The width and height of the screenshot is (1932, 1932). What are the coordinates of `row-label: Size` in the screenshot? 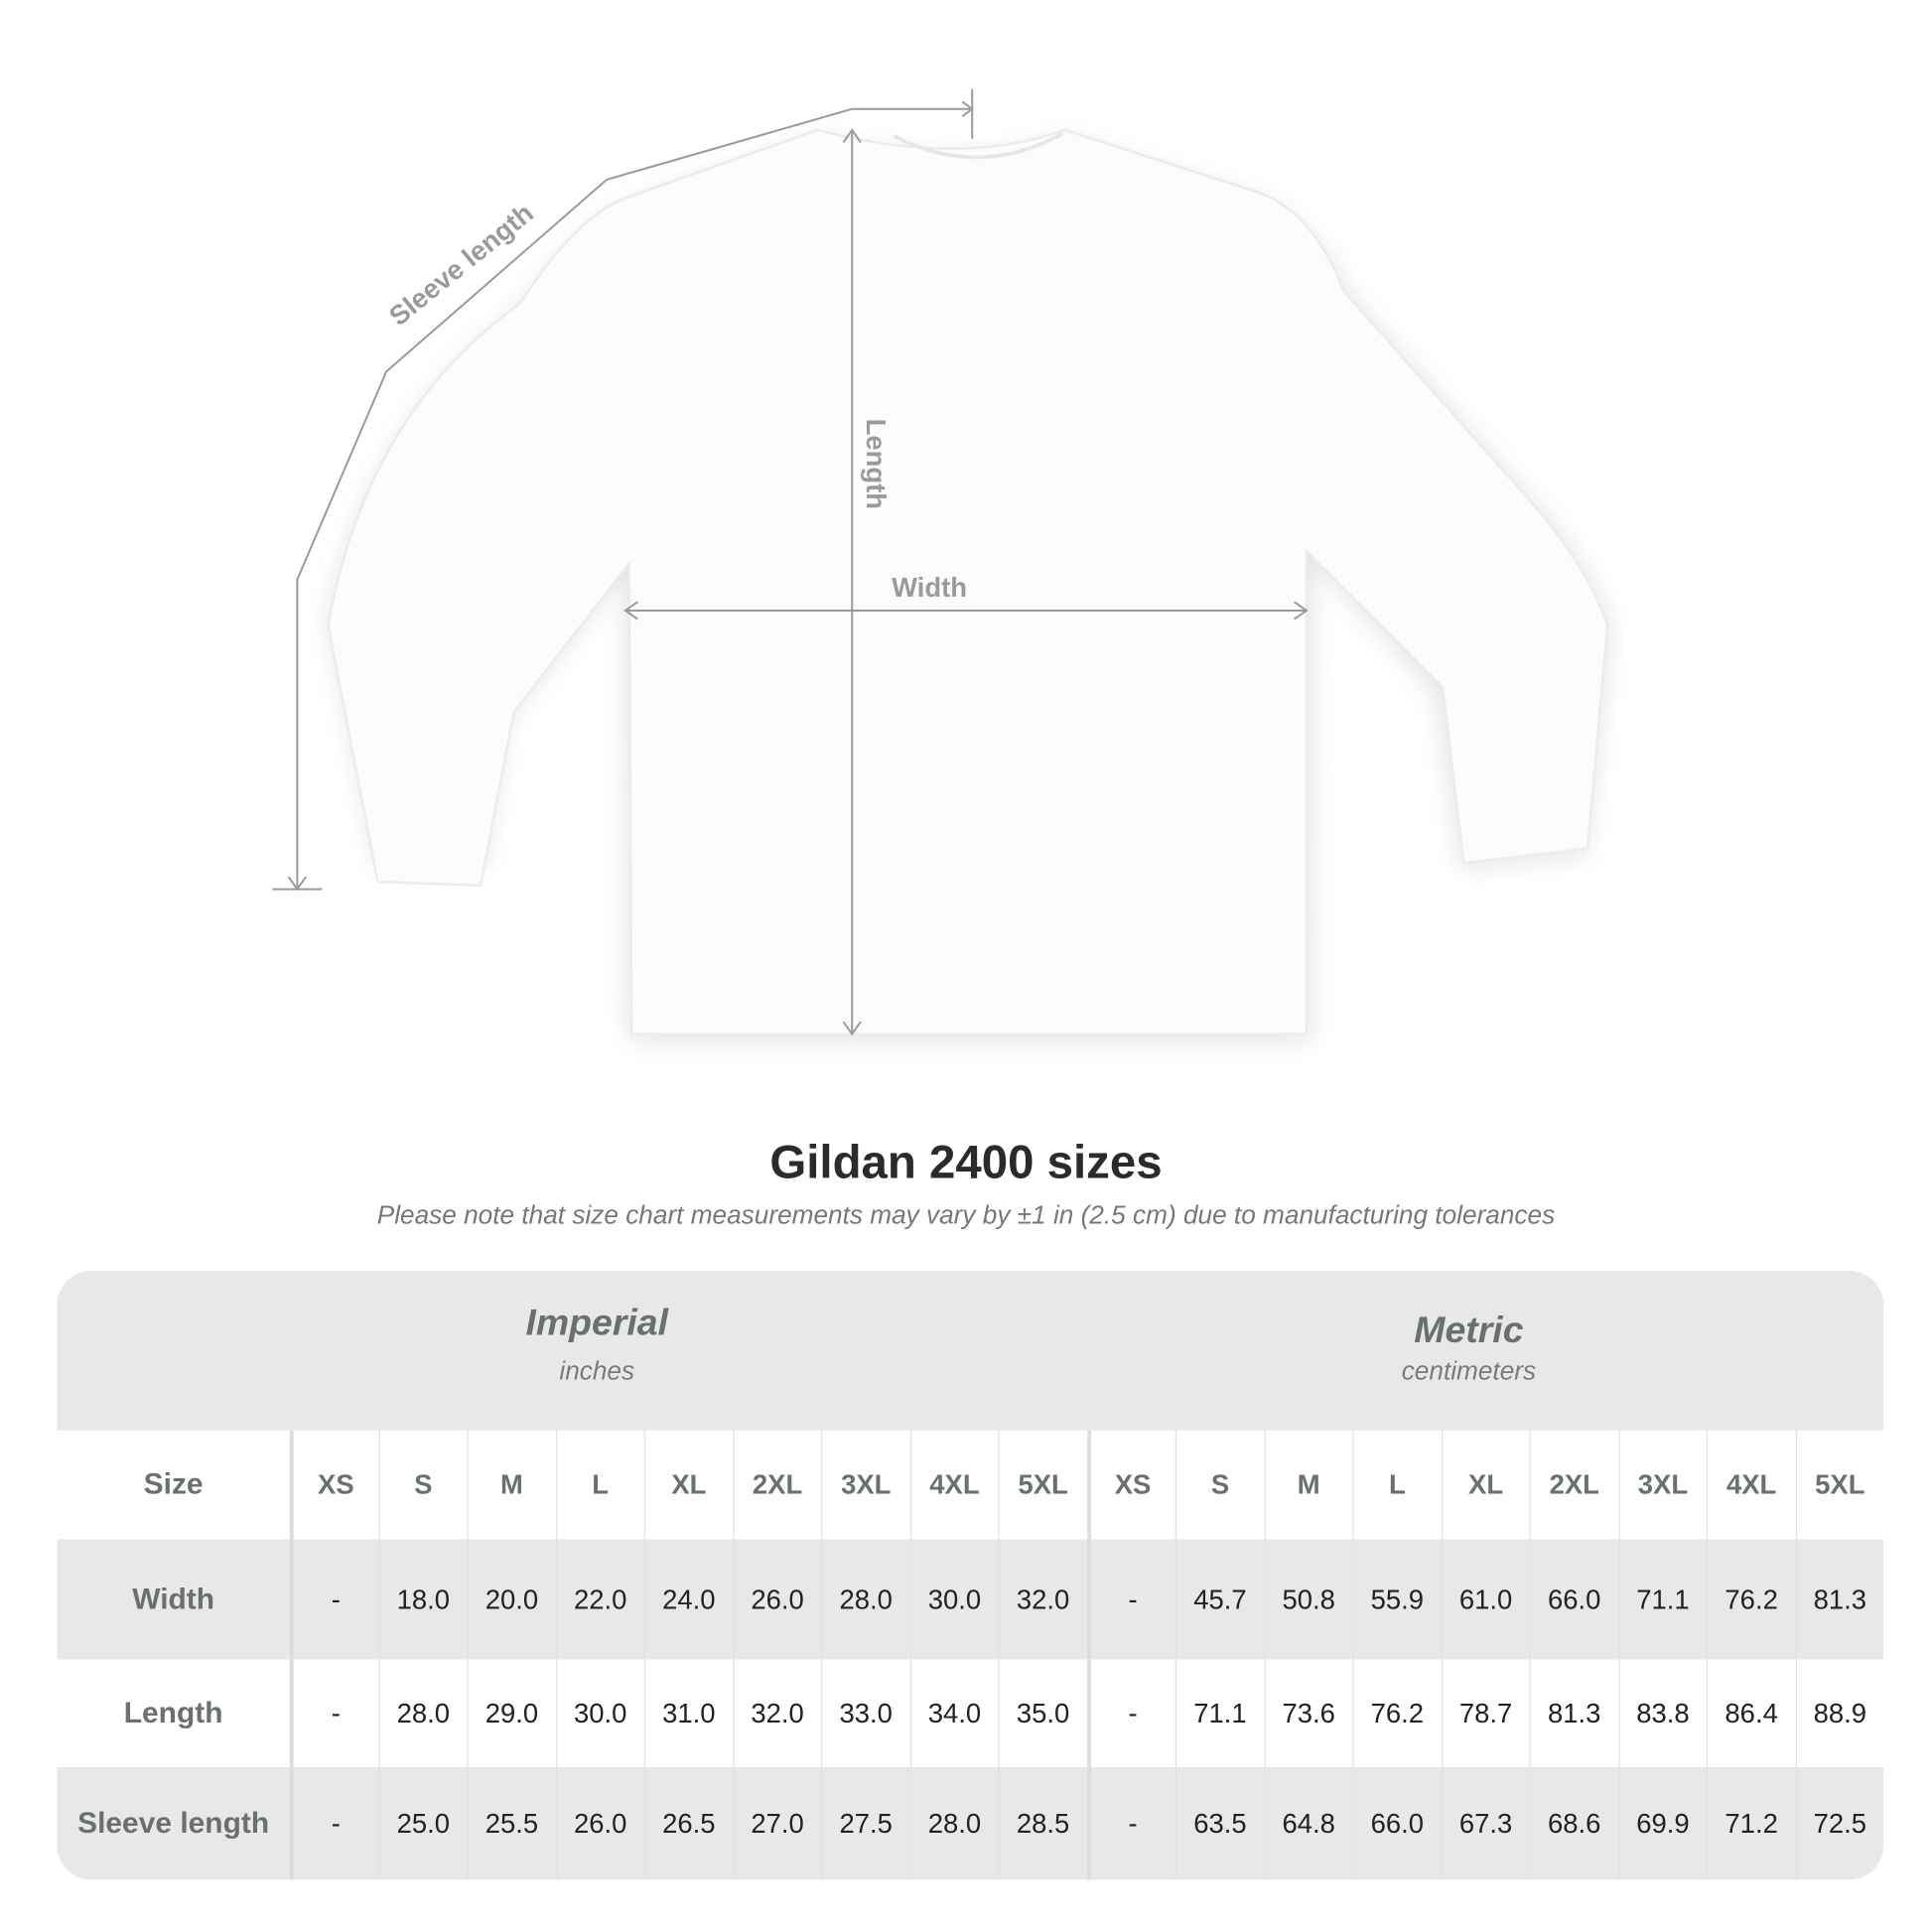 It's located at (173, 1484).